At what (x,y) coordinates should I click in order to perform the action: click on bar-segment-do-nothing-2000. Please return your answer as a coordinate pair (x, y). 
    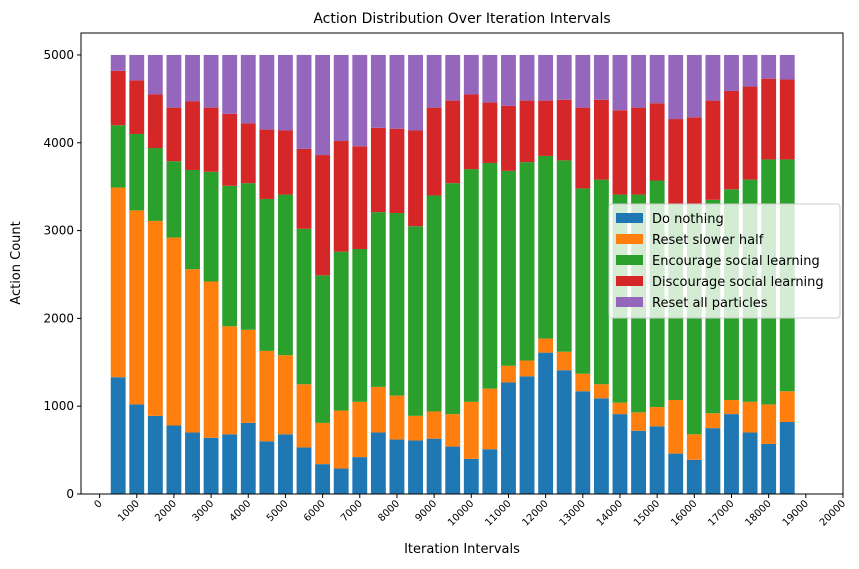
    Looking at the image, I should click on (174, 459).